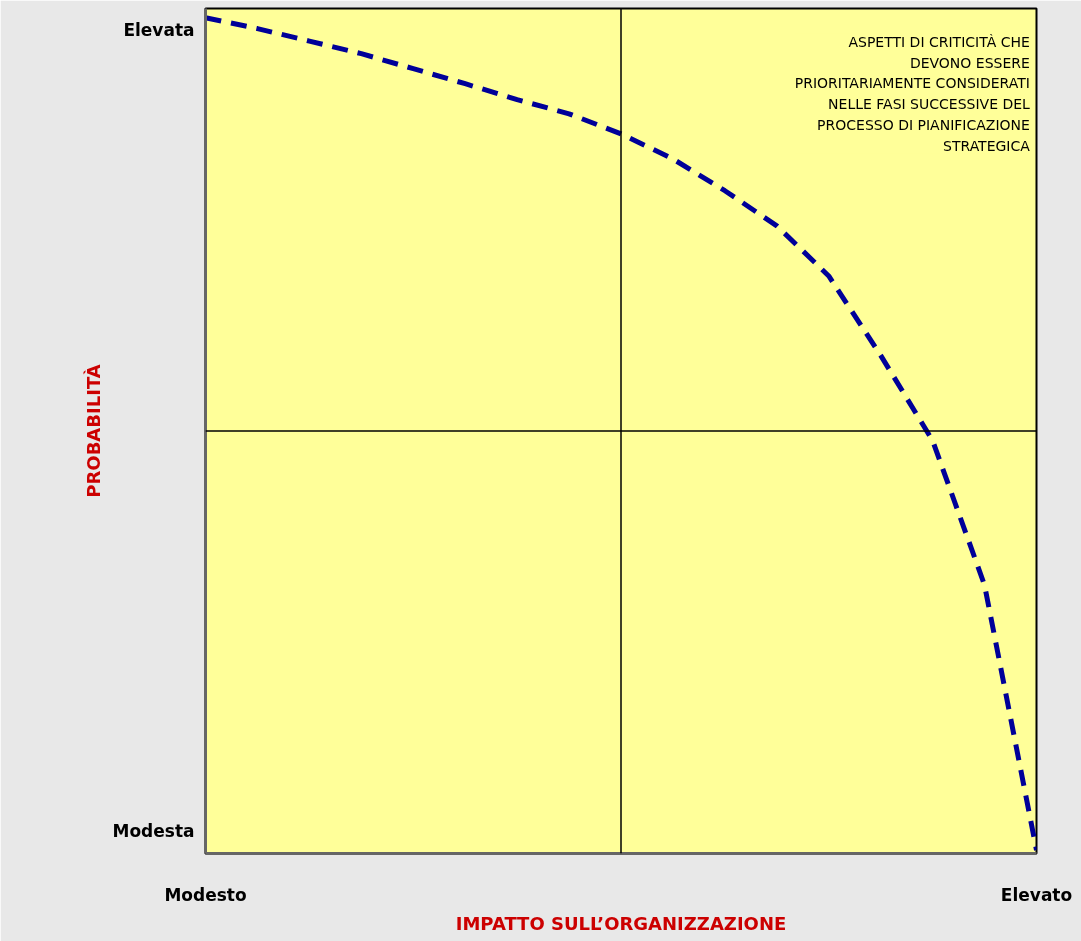  Describe the element at coordinates (153, 830) in the screenshot. I see `text: Modesta` at that location.